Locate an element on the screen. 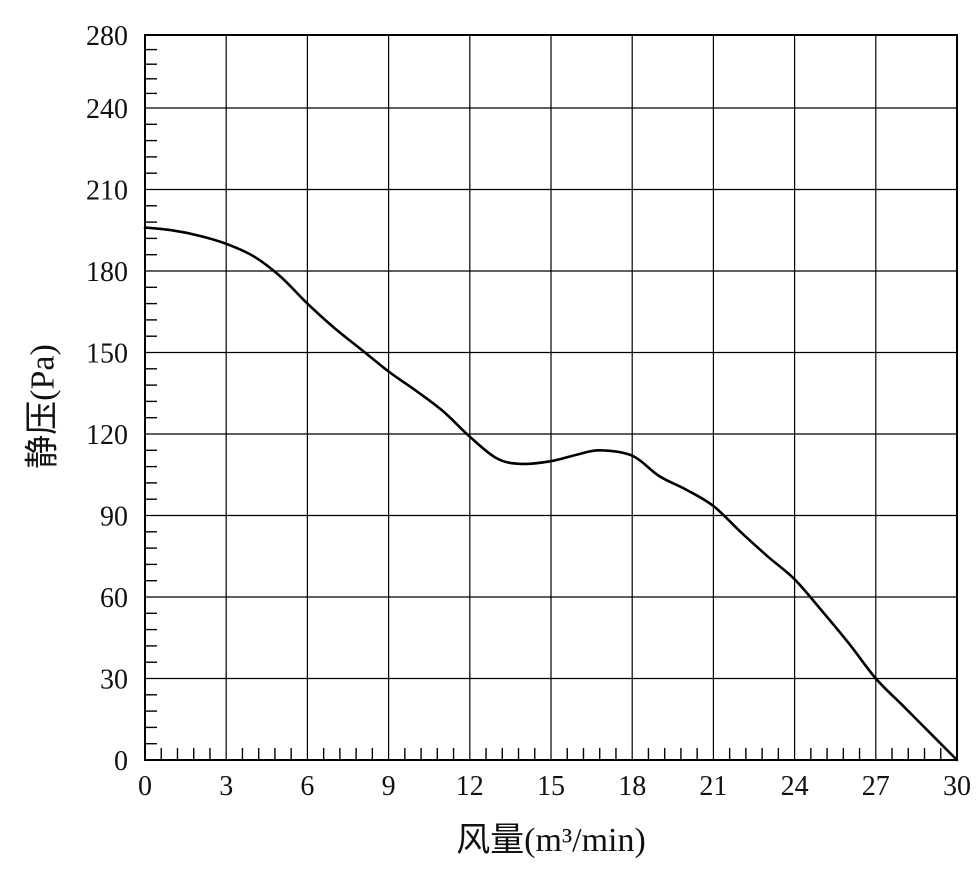 The height and width of the screenshot is (871, 980). y-tick-label: 60 is located at coordinates (114, 598).